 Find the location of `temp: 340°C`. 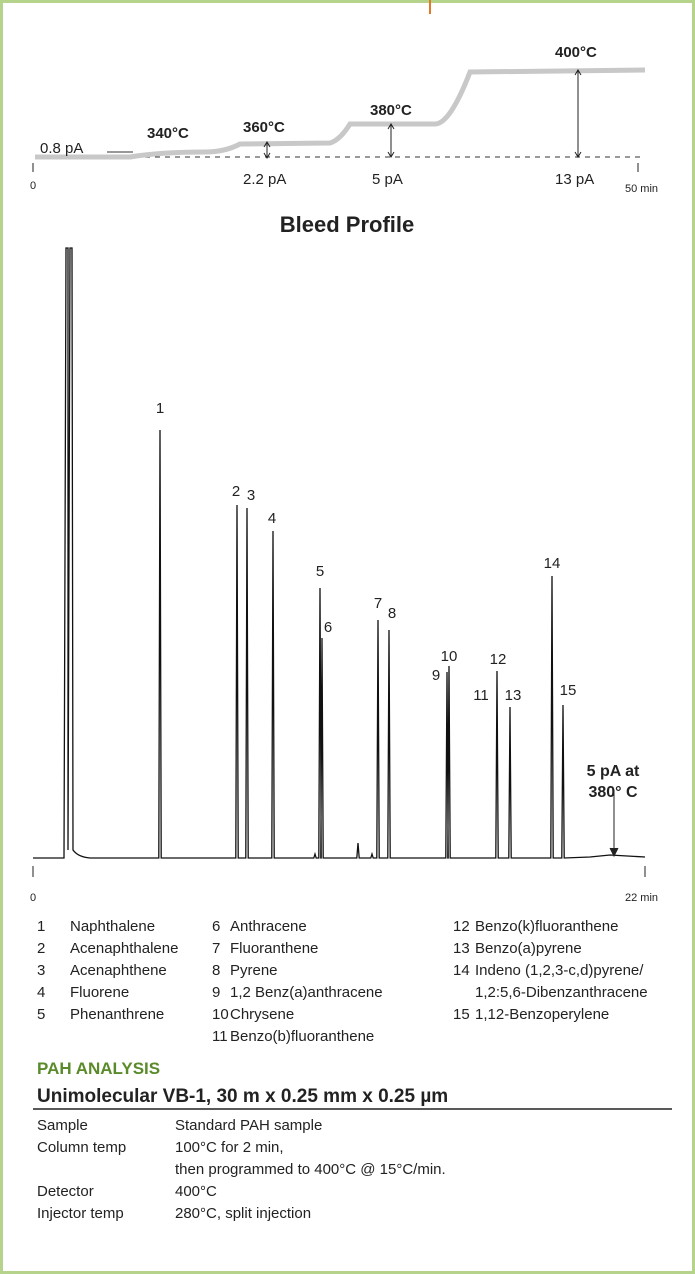

temp: 340°C is located at coordinates (168, 133).